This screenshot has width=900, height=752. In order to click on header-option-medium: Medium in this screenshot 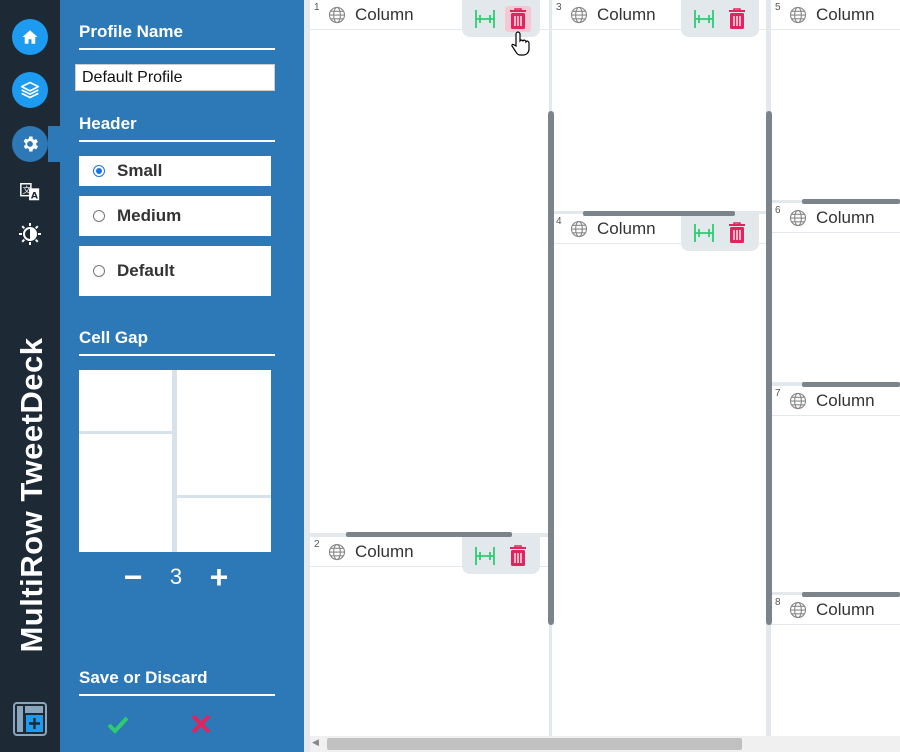, I will do `click(175, 216)`.